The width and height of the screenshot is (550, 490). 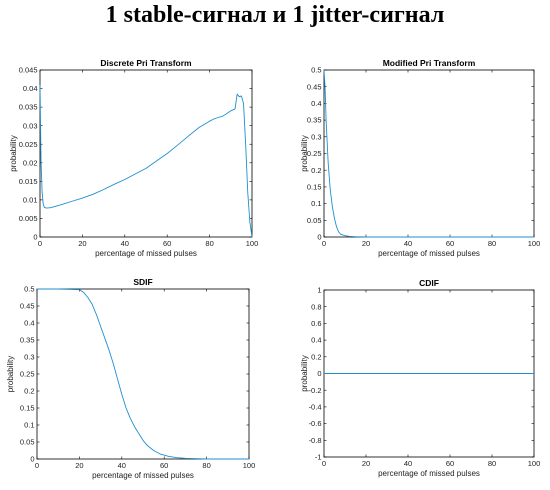 I want to click on y-tick-label: -0.8, so click(x=315, y=440).